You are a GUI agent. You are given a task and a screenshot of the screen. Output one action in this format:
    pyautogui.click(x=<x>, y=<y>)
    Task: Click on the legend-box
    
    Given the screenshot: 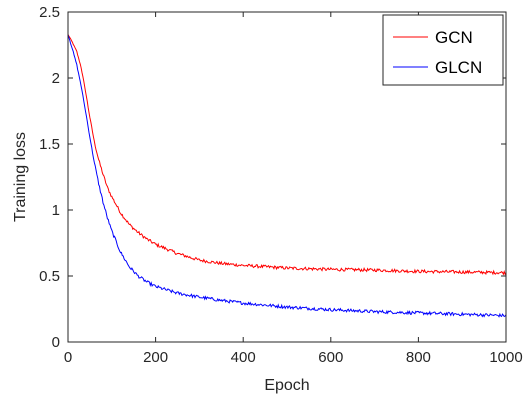 What is the action you would take?
    pyautogui.click(x=443, y=50)
    